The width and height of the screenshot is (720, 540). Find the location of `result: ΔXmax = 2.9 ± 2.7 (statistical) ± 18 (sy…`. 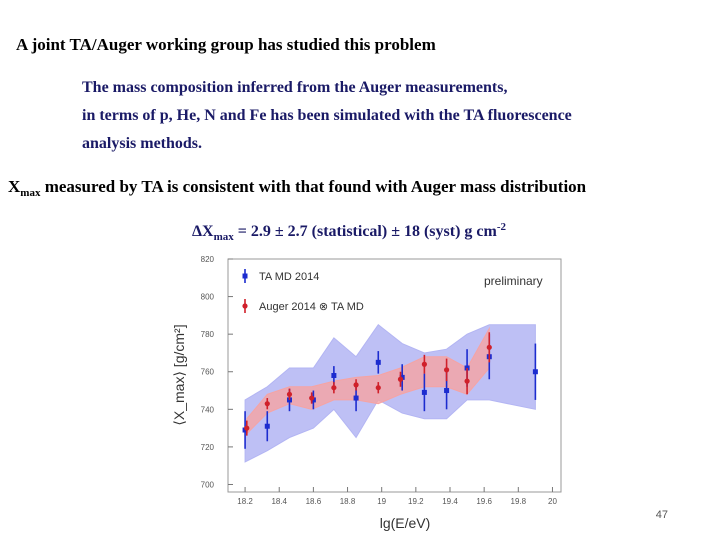

result: ΔXmax = 2.9 ± 2.7 (statistical) ± 18 (sy… is located at coordinates (349, 232).